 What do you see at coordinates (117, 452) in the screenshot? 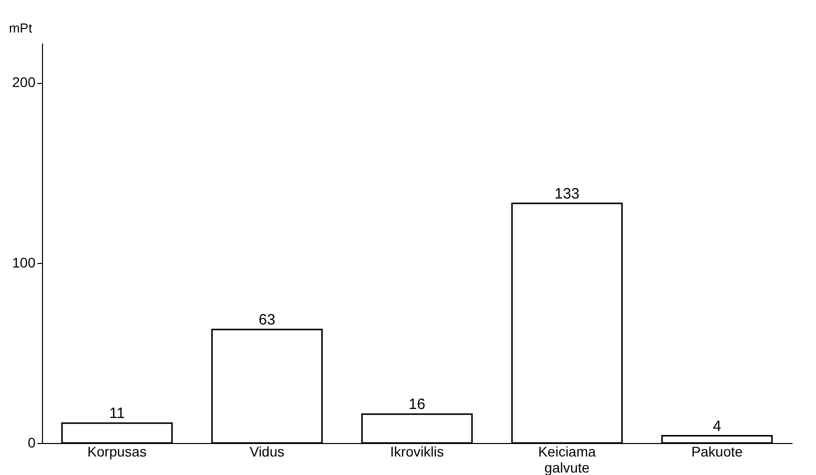
I see `x-tick-label: Korpusas` at bounding box center [117, 452].